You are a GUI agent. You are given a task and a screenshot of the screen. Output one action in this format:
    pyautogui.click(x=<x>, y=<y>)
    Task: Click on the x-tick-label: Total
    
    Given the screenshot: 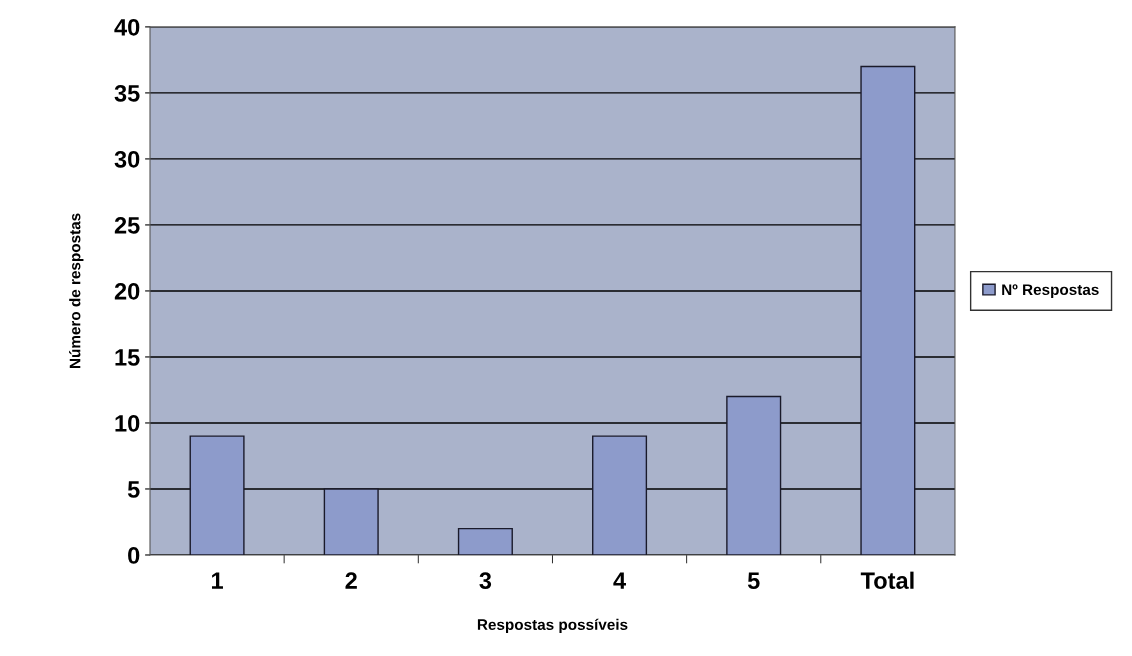 What is the action you would take?
    pyautogui.click(x=887, y=580)
    